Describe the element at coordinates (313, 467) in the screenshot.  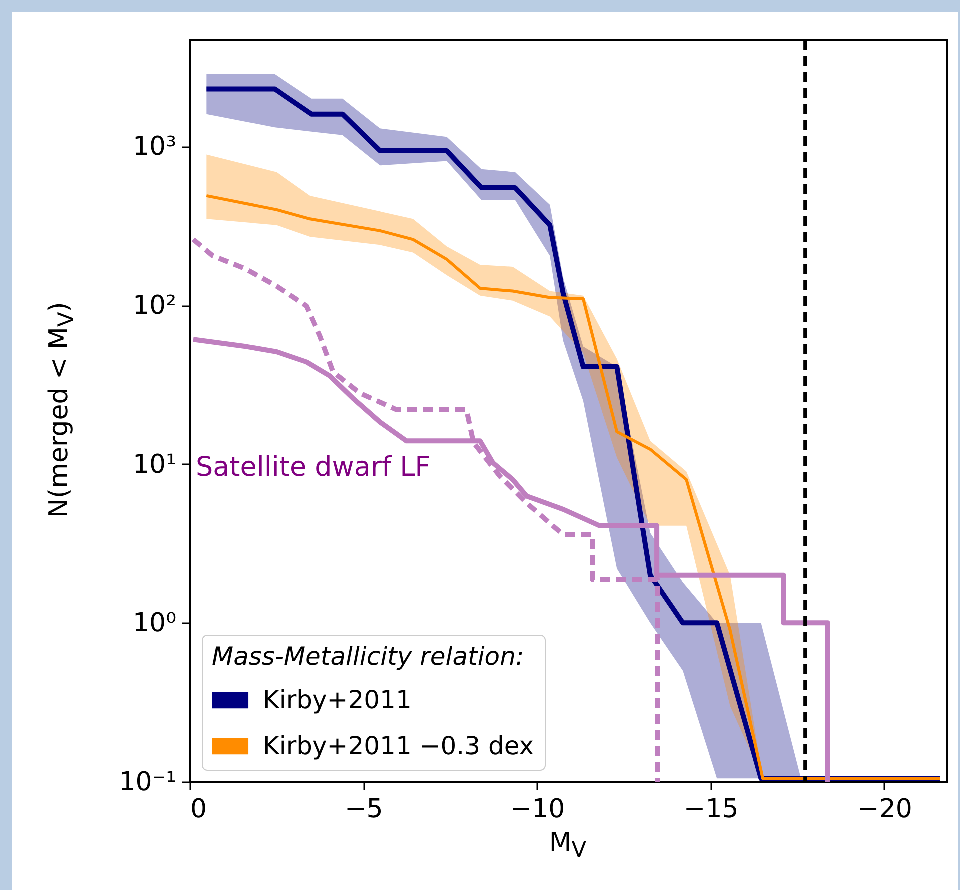
I see `annotation: Satellite dwarf LF` at that location.